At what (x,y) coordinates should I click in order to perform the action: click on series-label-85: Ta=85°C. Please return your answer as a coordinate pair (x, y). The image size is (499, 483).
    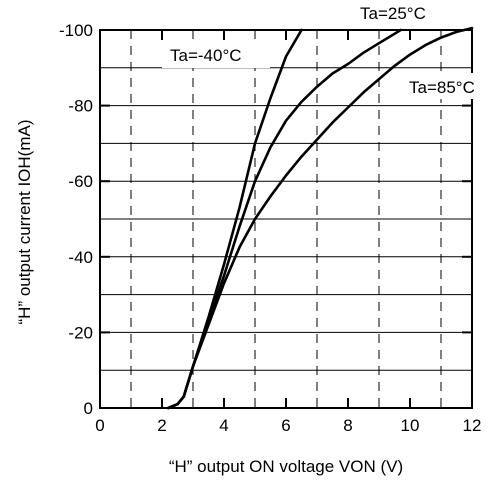
    Looking at the image, I should click on (442, 87).